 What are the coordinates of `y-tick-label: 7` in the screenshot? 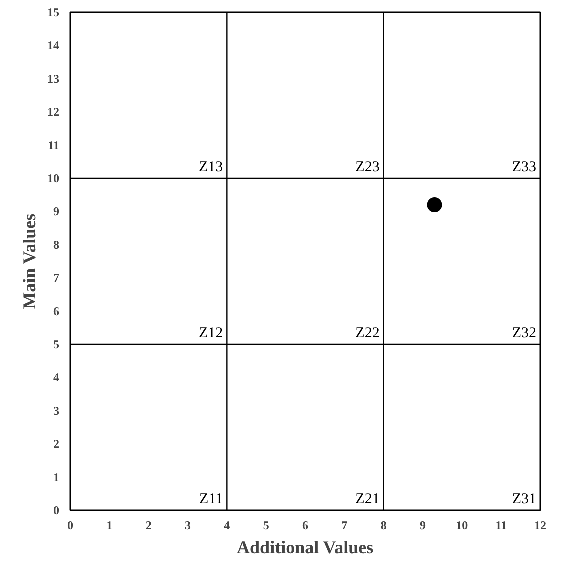 It's located at (57, 278).